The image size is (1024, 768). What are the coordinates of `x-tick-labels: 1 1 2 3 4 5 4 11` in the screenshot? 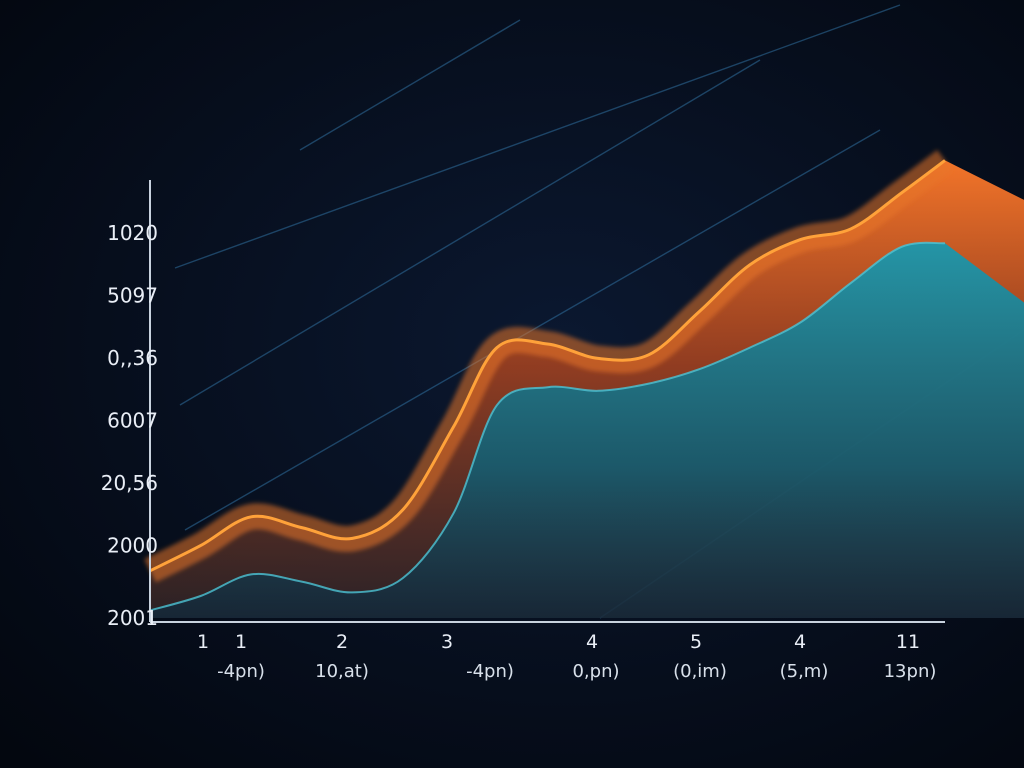 It's located at (558, 642).